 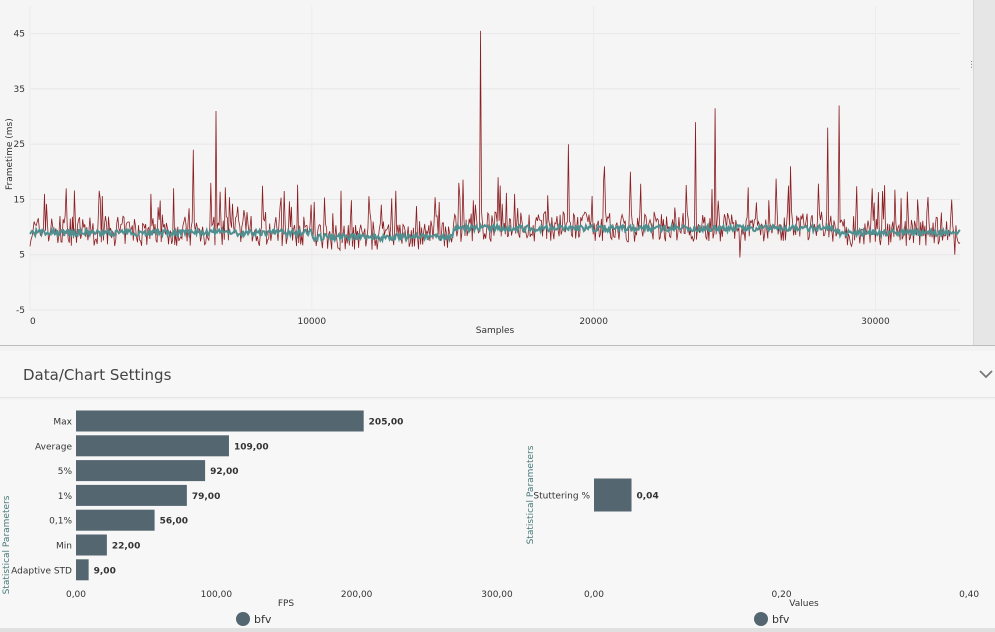 What do you see at coordinates (460, 322) in the screenshot?
I see `frametime-x-ticks: 0 10000 20000 30000` at bounding box center [460, 322].